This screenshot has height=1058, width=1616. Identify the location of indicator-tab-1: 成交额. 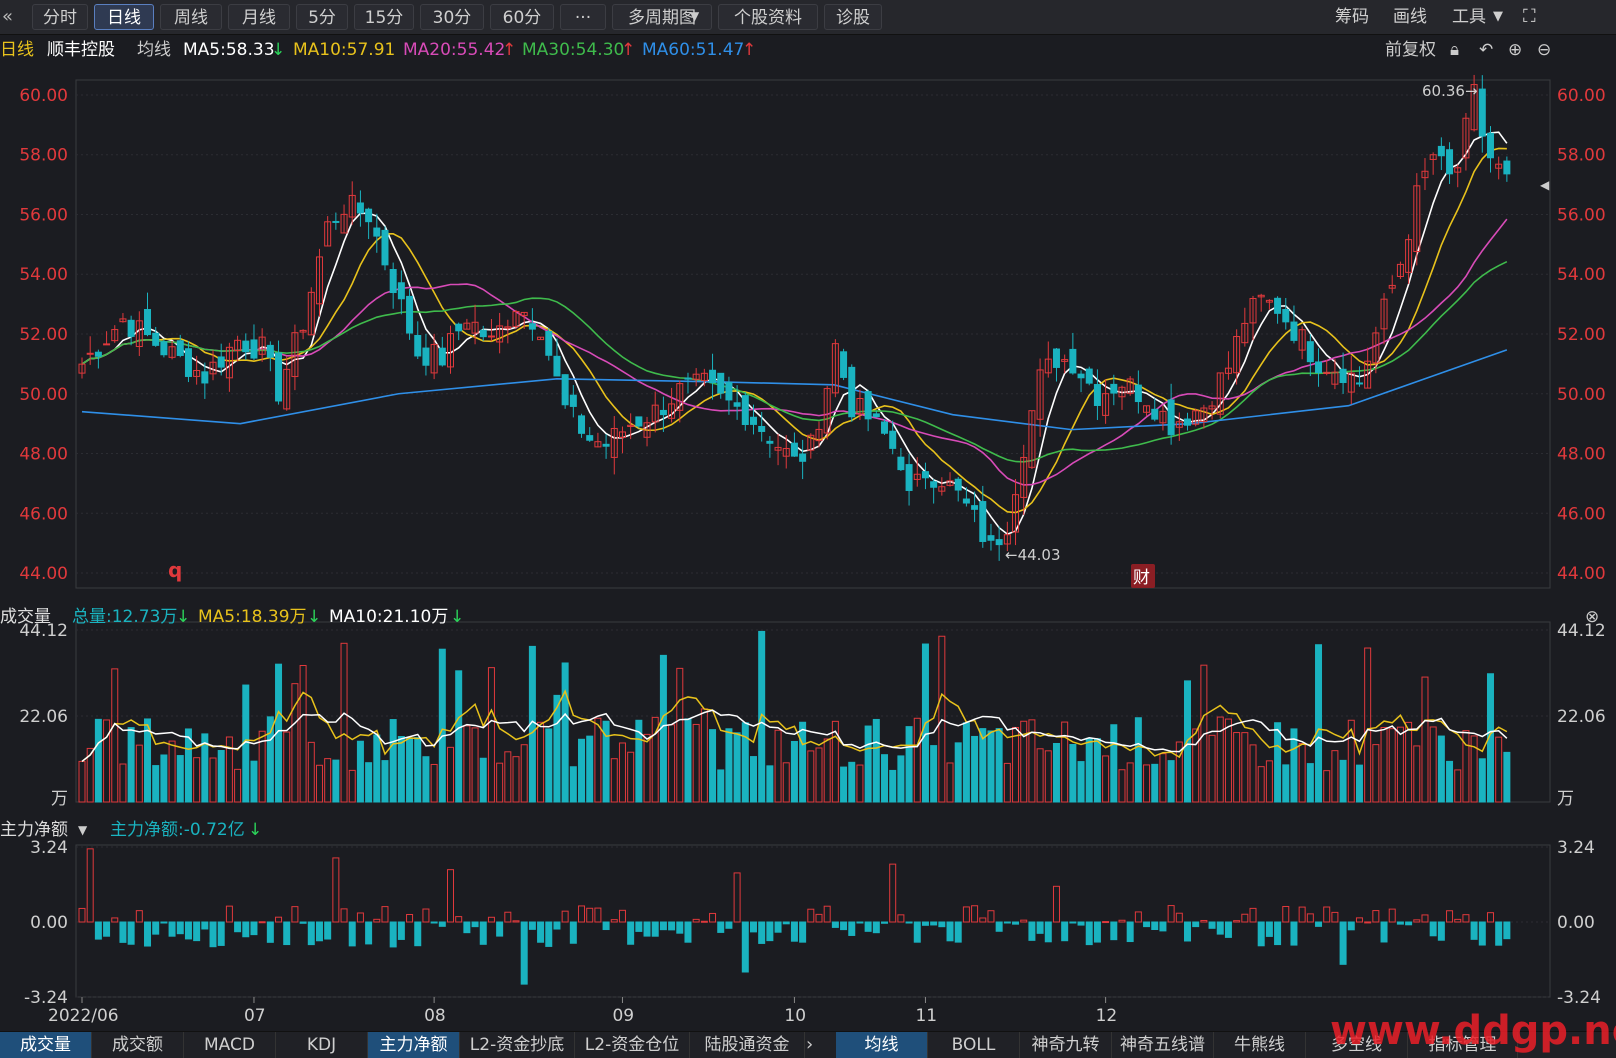
(138, 1045).